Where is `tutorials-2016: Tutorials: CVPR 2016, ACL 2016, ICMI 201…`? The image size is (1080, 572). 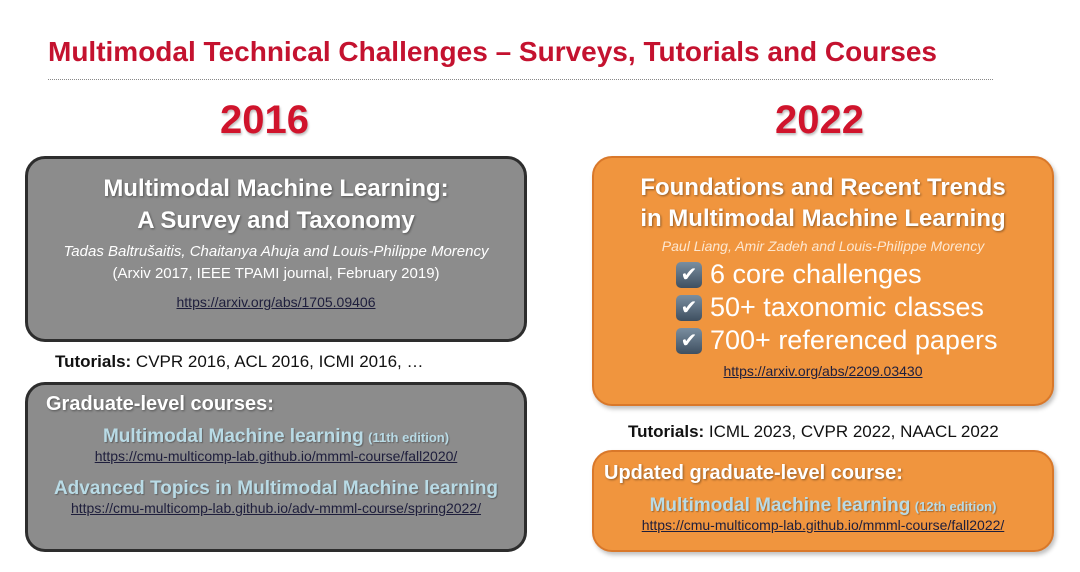 tutorials-2016: Tutorials: CVPR 2016, ACL 2016, ICMI 201… is located at coordinates (239, 362).